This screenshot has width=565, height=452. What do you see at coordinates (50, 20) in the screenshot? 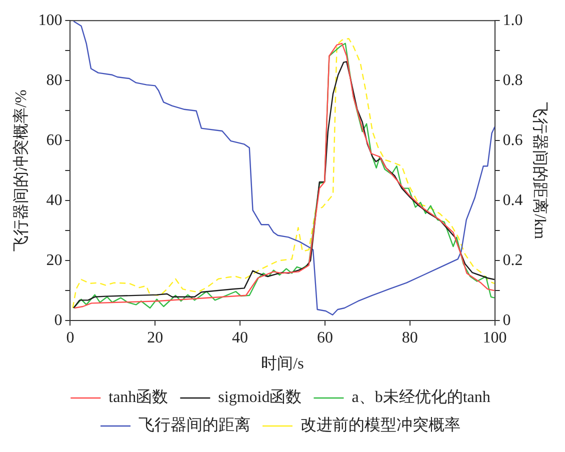
I see `y-tick-label: 100` at bounding box center [50, 20].